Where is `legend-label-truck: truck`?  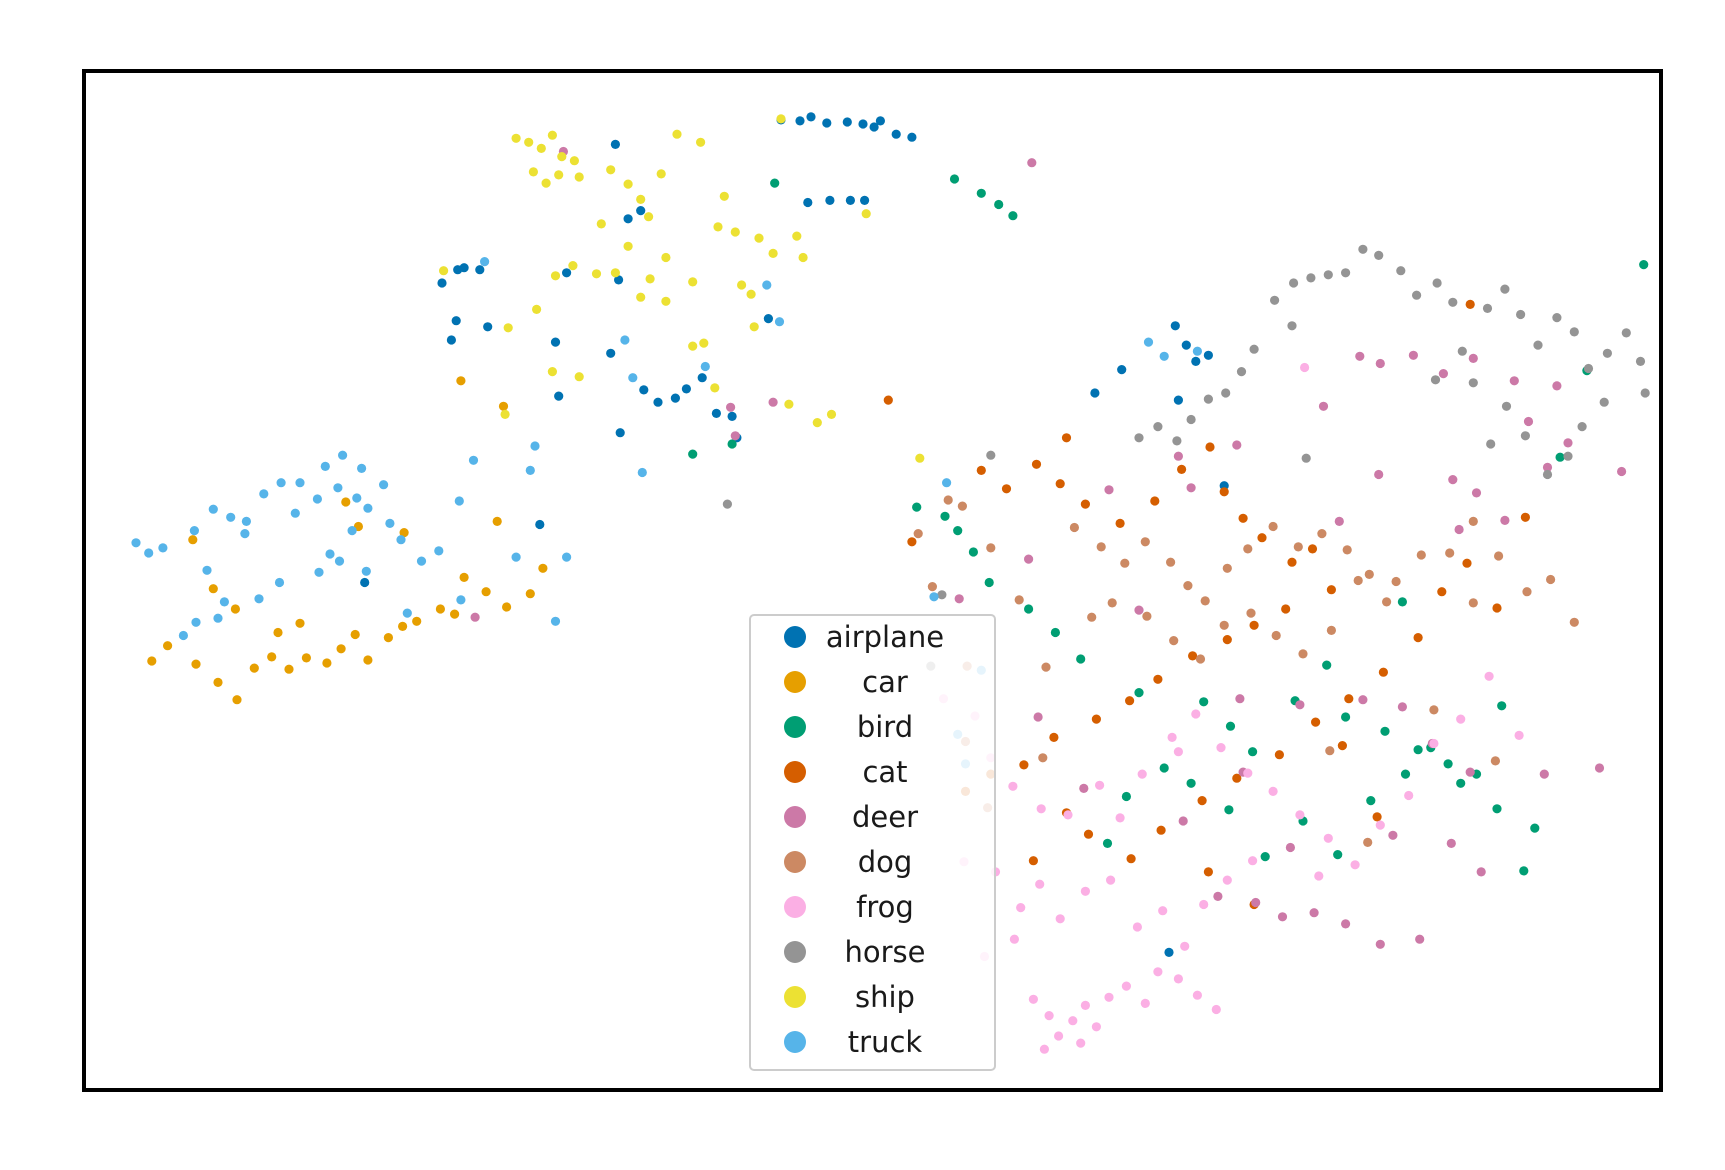
legend-label-truck: truck is located at coordinates (885, 1042).